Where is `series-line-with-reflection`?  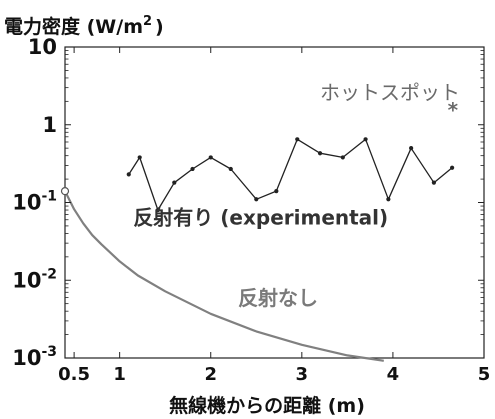 series-line-with-reflection is located at coordinates (290, 174).